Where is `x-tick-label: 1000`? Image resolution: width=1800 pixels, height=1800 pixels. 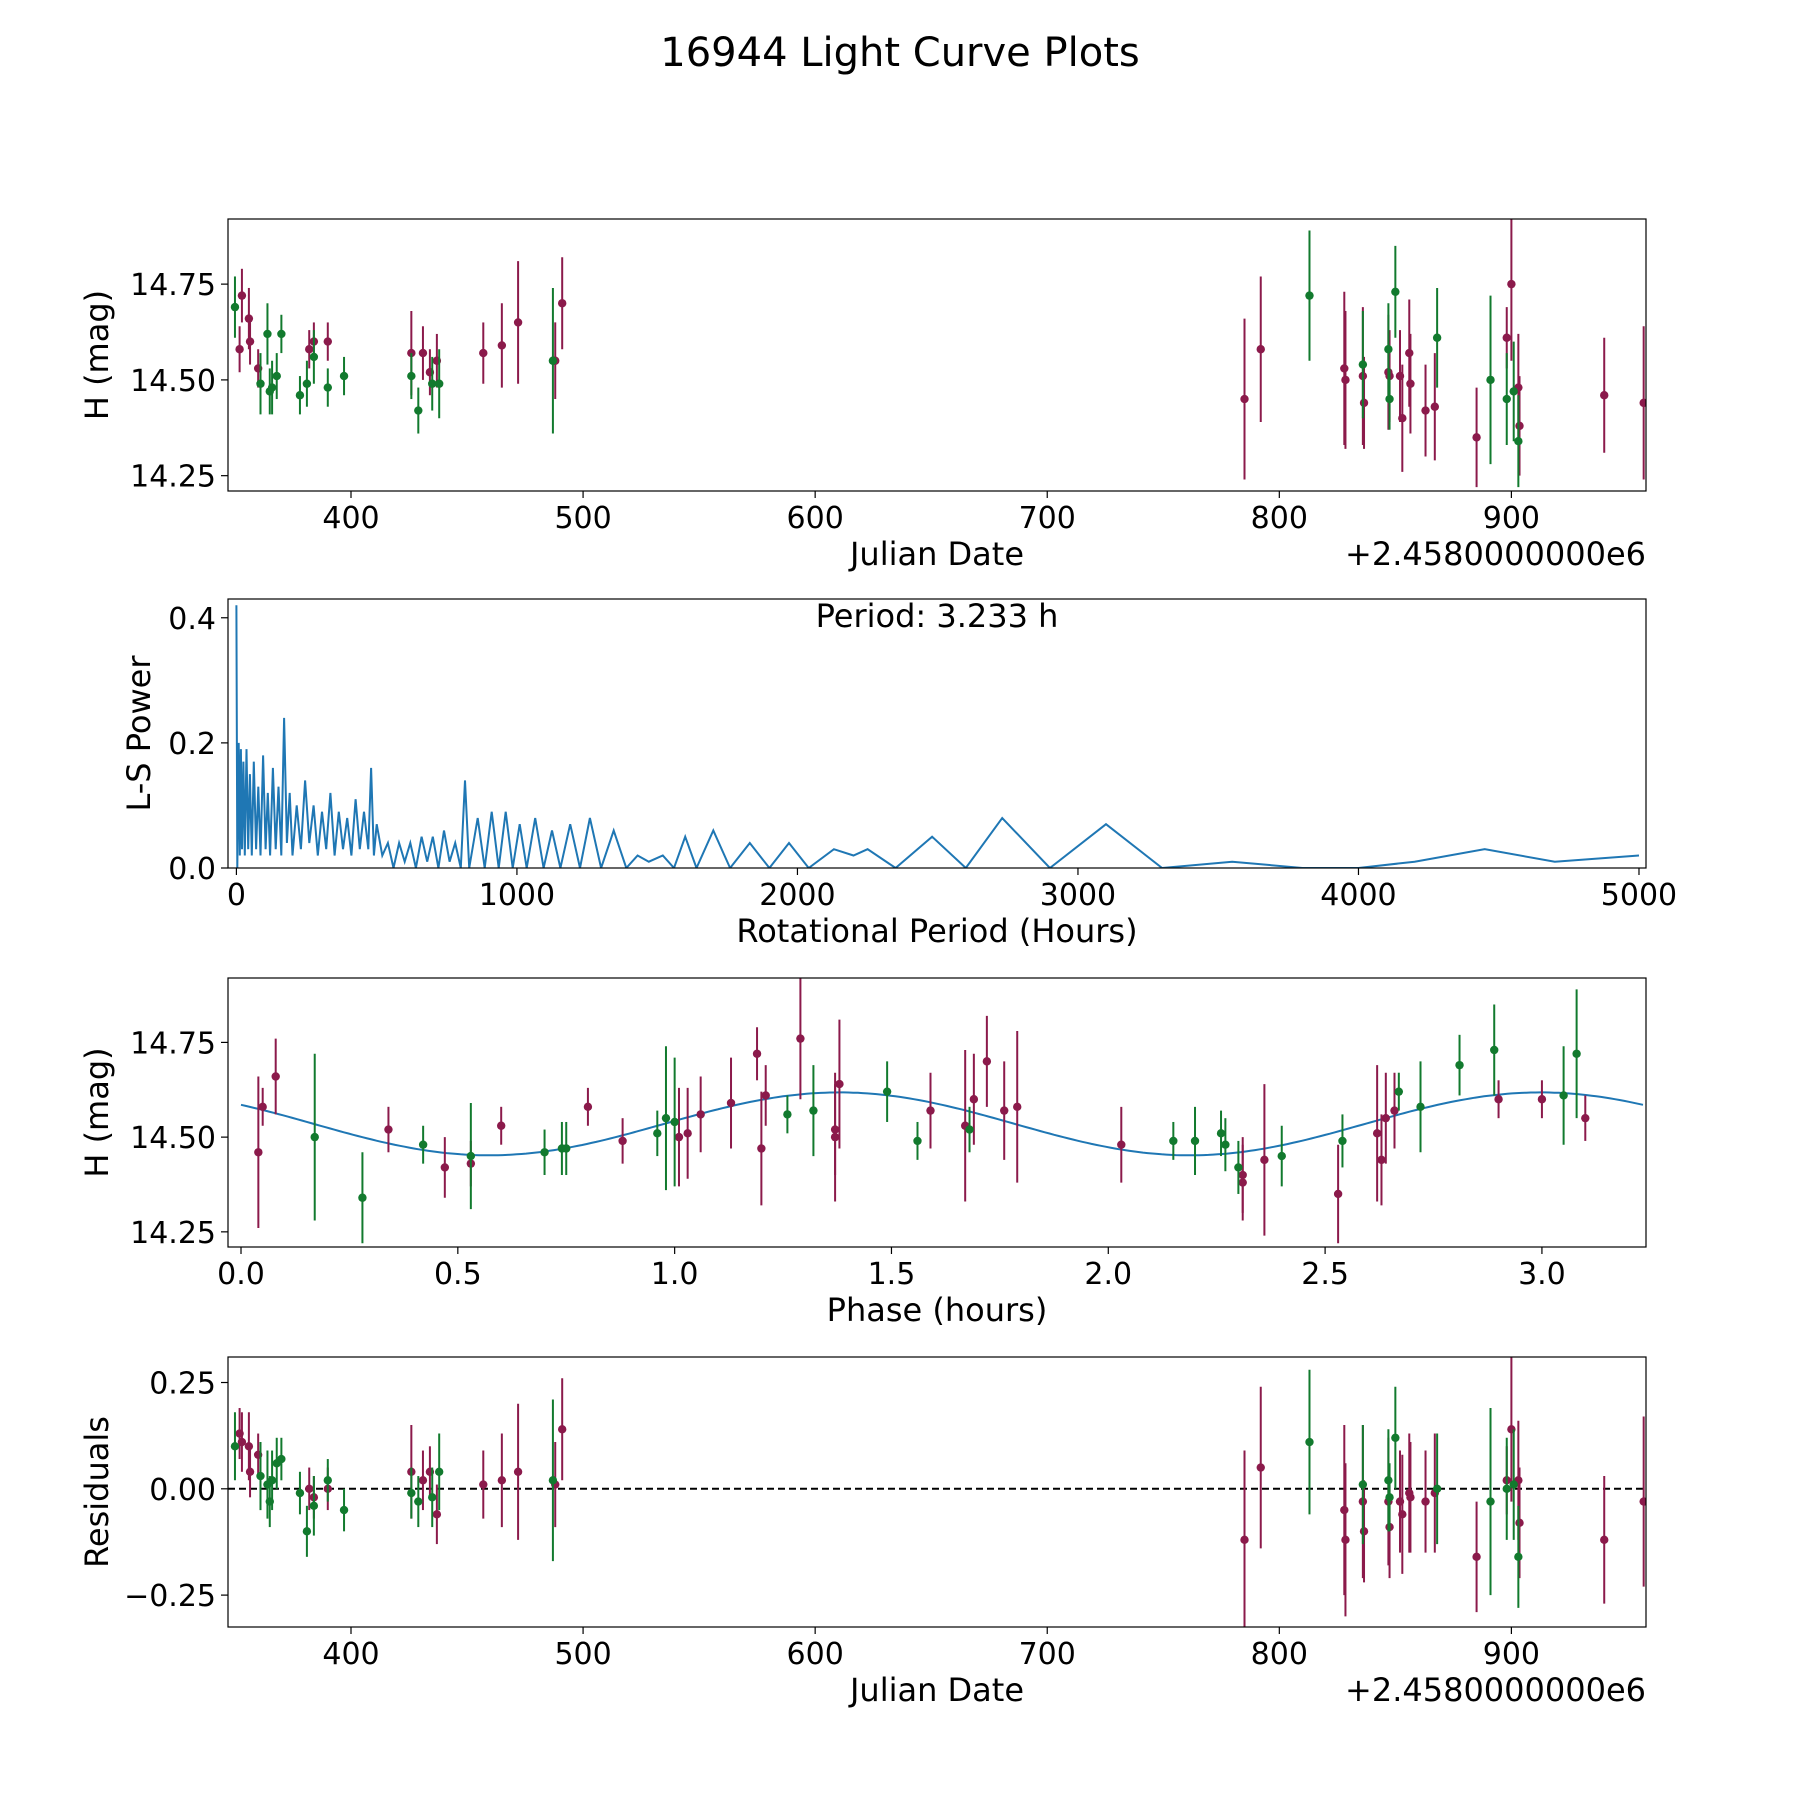
x-tick-label: 1000 is located at coordinates (517, 895).